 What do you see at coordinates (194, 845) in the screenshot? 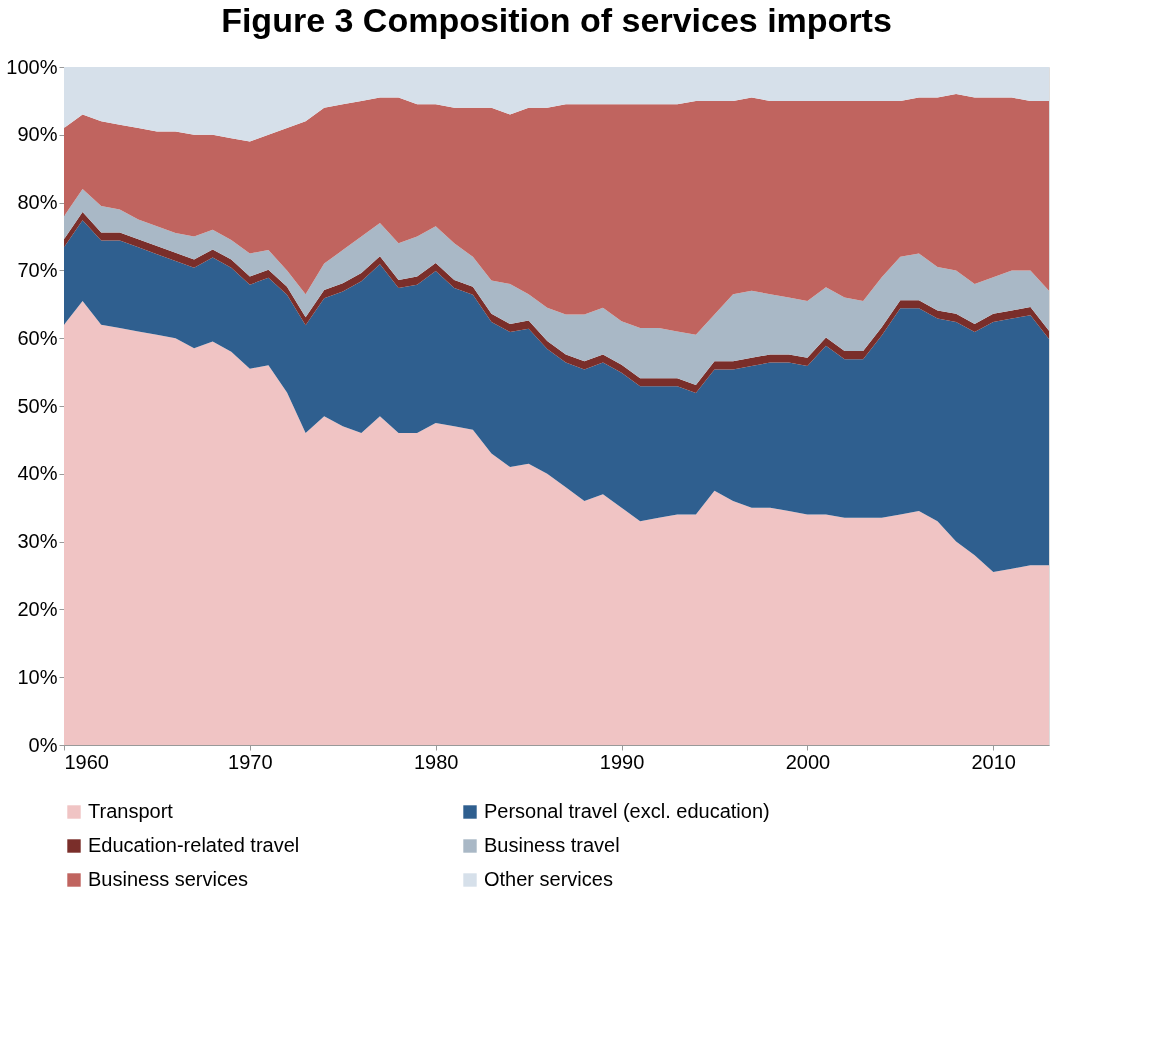
I see `legend-label: Education-related travel` at bounding box center [194, 845].